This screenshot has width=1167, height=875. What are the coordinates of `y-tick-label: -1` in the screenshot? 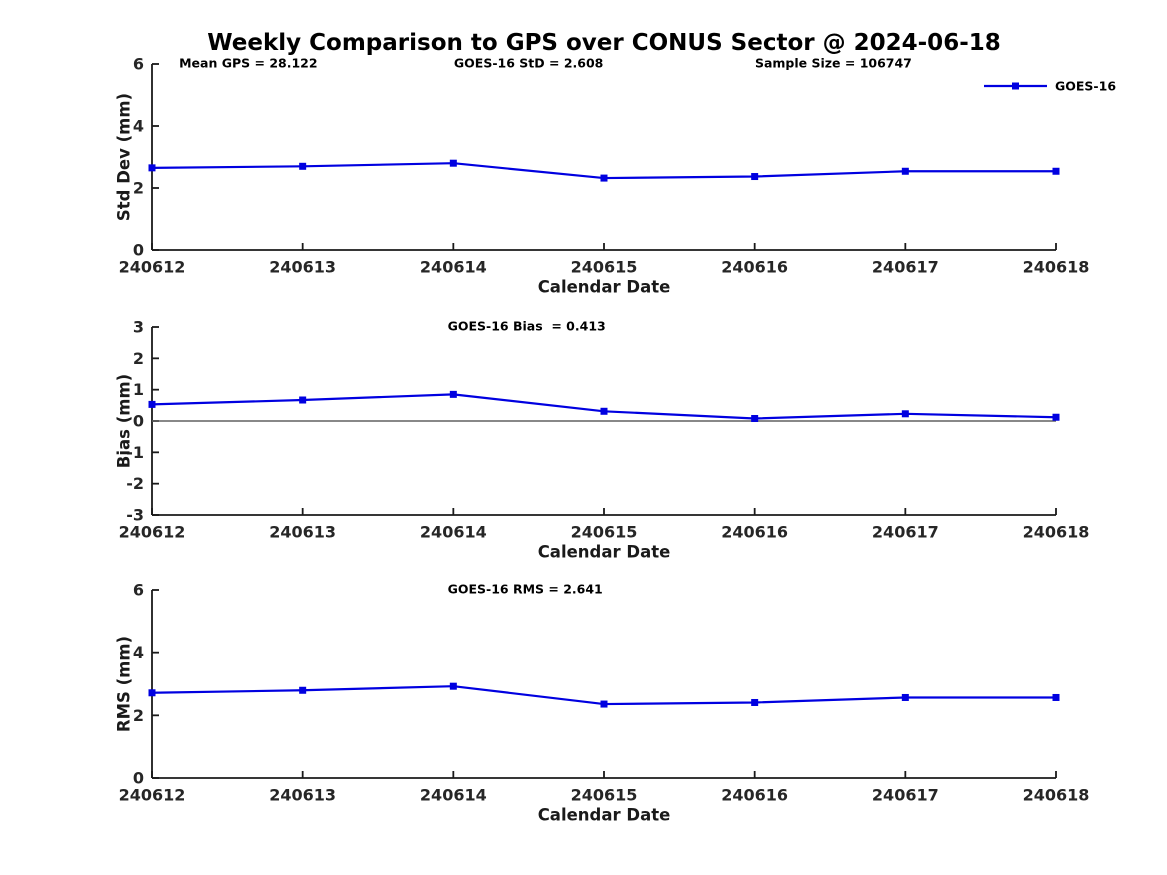 It's located at (135, 452).